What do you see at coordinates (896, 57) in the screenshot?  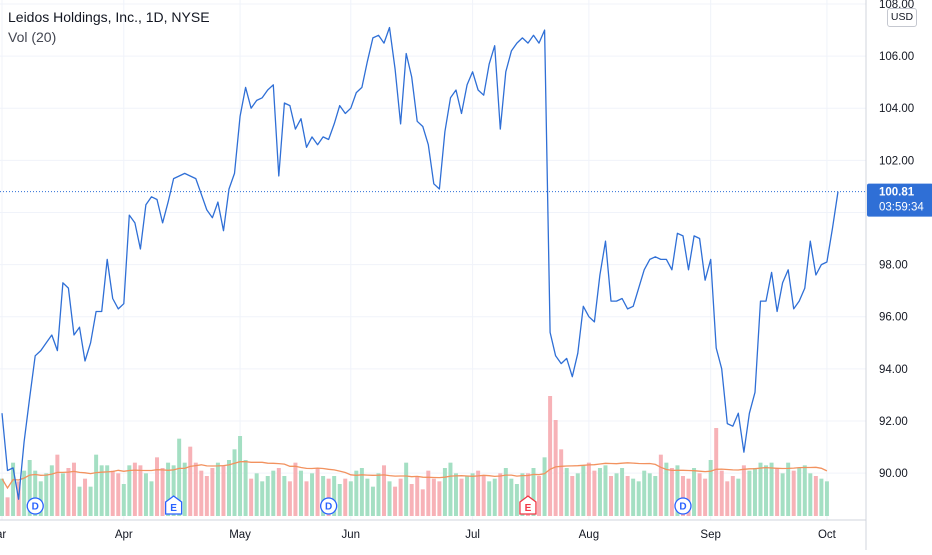 I see `y-tick-label: 106.00` at bounding box center [896, 57].